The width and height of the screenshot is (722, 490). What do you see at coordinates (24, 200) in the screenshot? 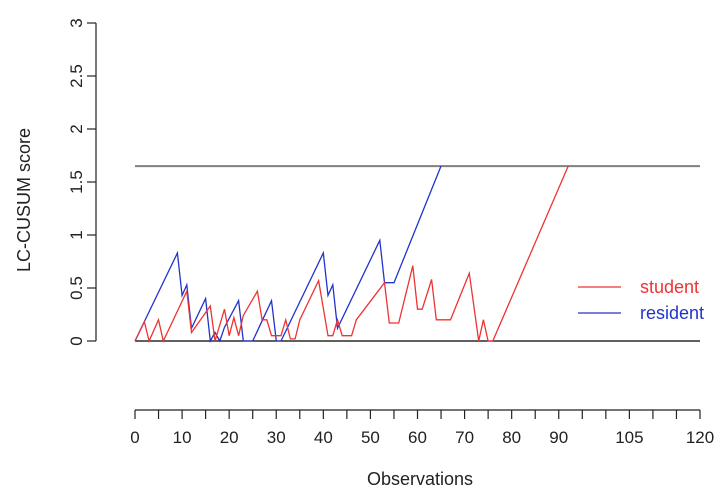
I see `y-axis-title: LC-CUSUM score` at bounding box center [24, 200].